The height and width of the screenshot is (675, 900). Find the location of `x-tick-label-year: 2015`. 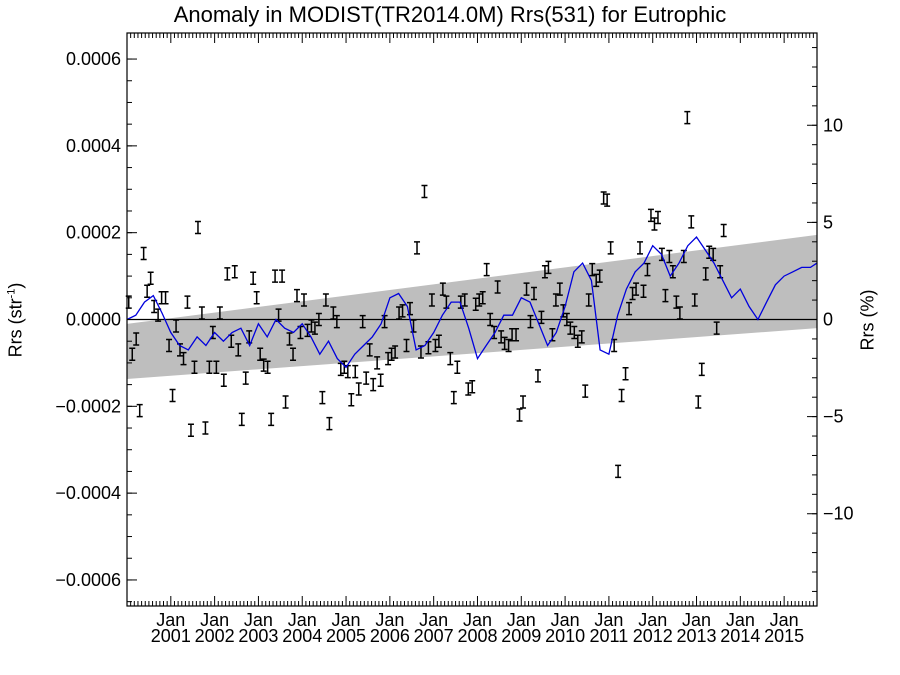

x-tick-label-year: 2015 is located at coordinates (784, 636).